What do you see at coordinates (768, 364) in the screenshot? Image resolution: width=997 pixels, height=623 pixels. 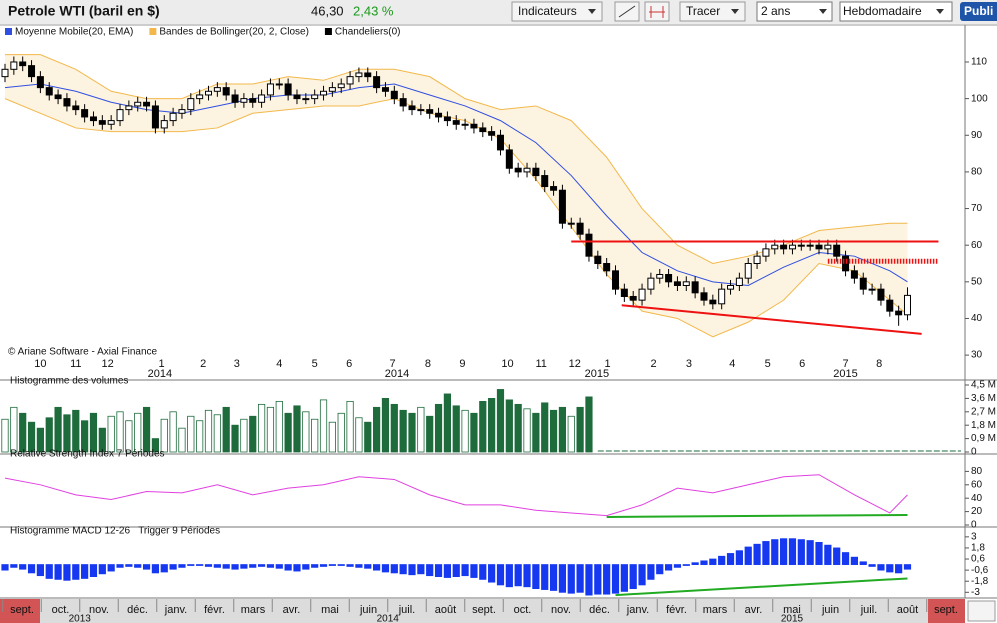 I see `period-label: 5` at bounding box center [768, 364].